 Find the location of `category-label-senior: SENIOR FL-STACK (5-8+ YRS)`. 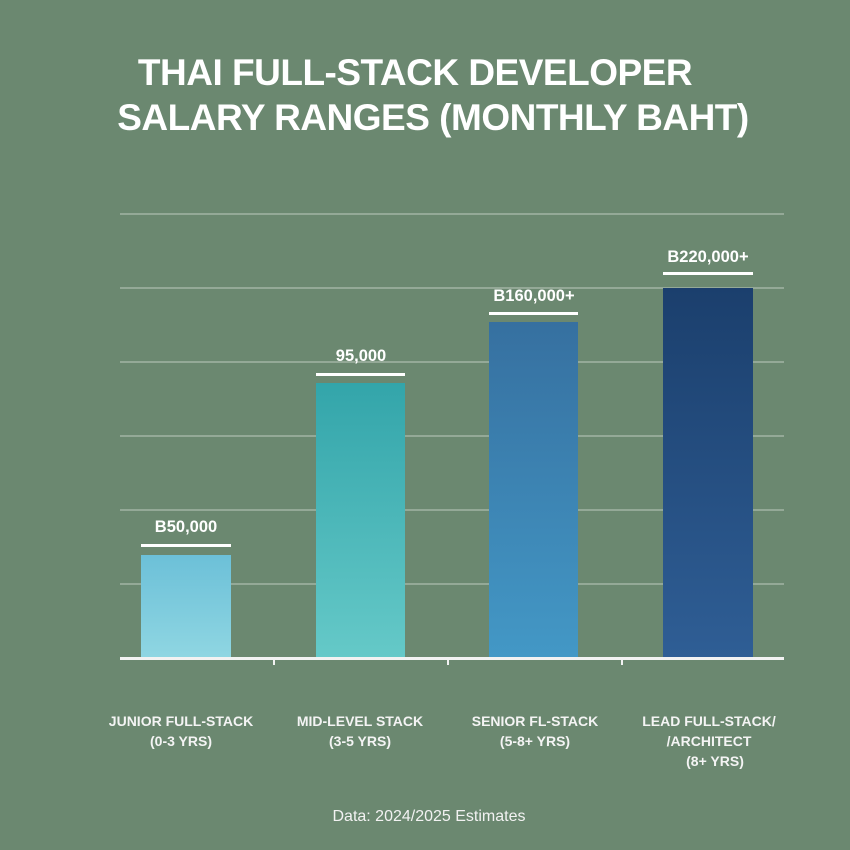

category-label-senior: SENIOR FL-STACK (5-8+ YRS) is located at coordinates (535, 731).